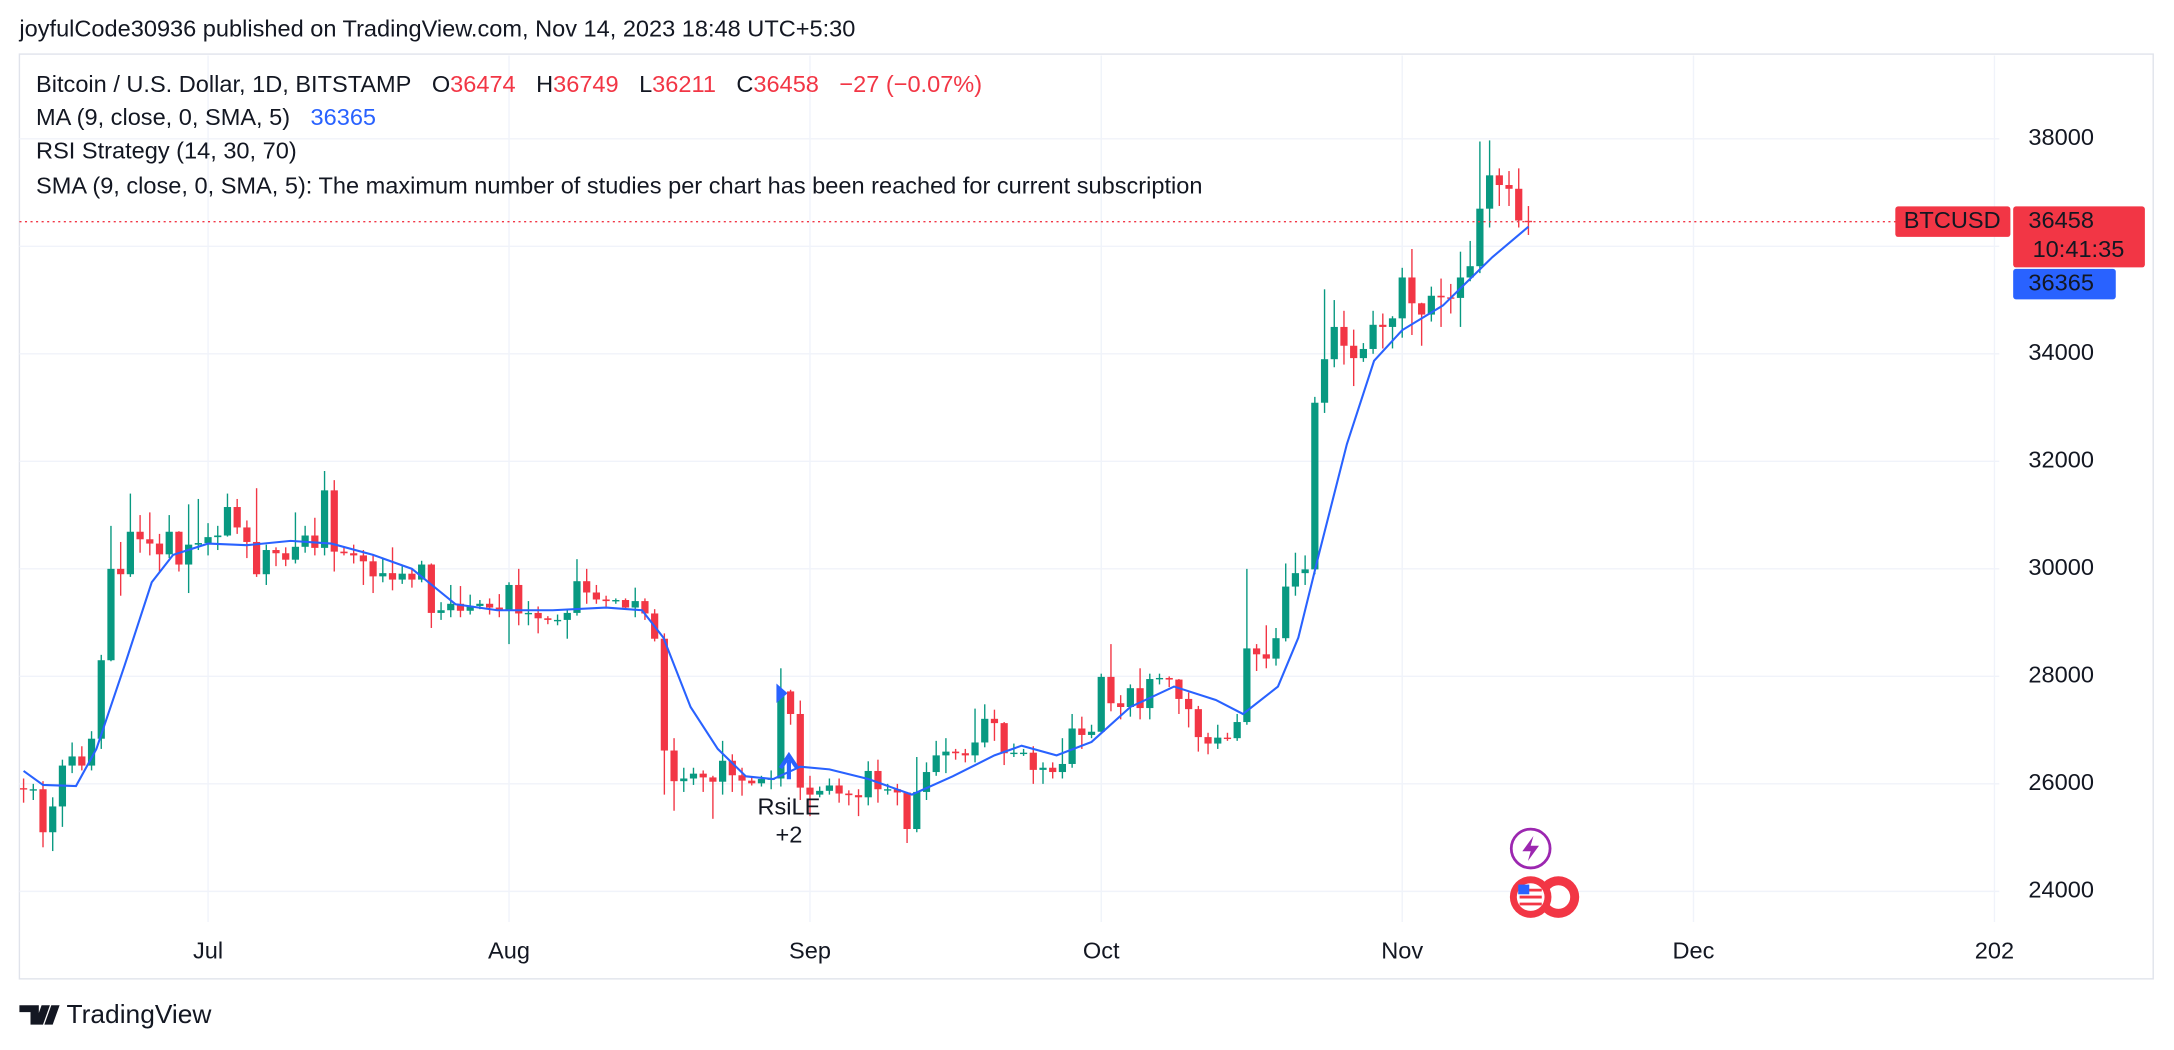  I want to click on ma-label: 36365, so click(2061, 282).